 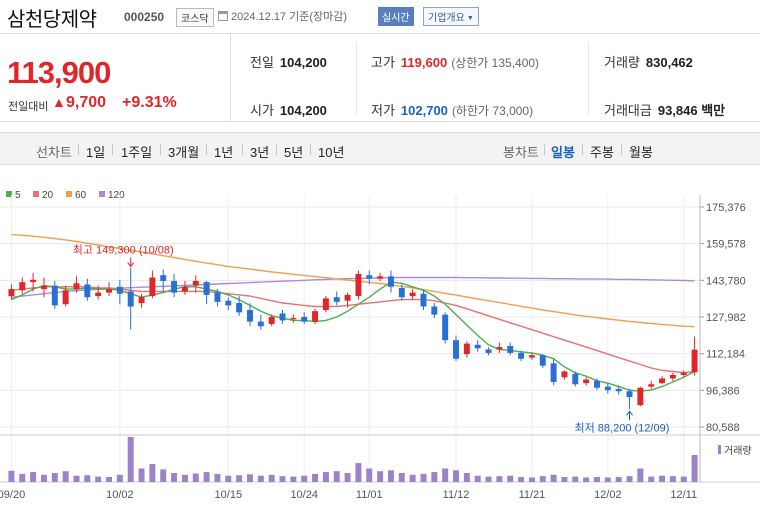 What do you see at coordinates (424, 110) in the screenshot?
I see `low-value: 102,700` at bounding box center [424, 110].